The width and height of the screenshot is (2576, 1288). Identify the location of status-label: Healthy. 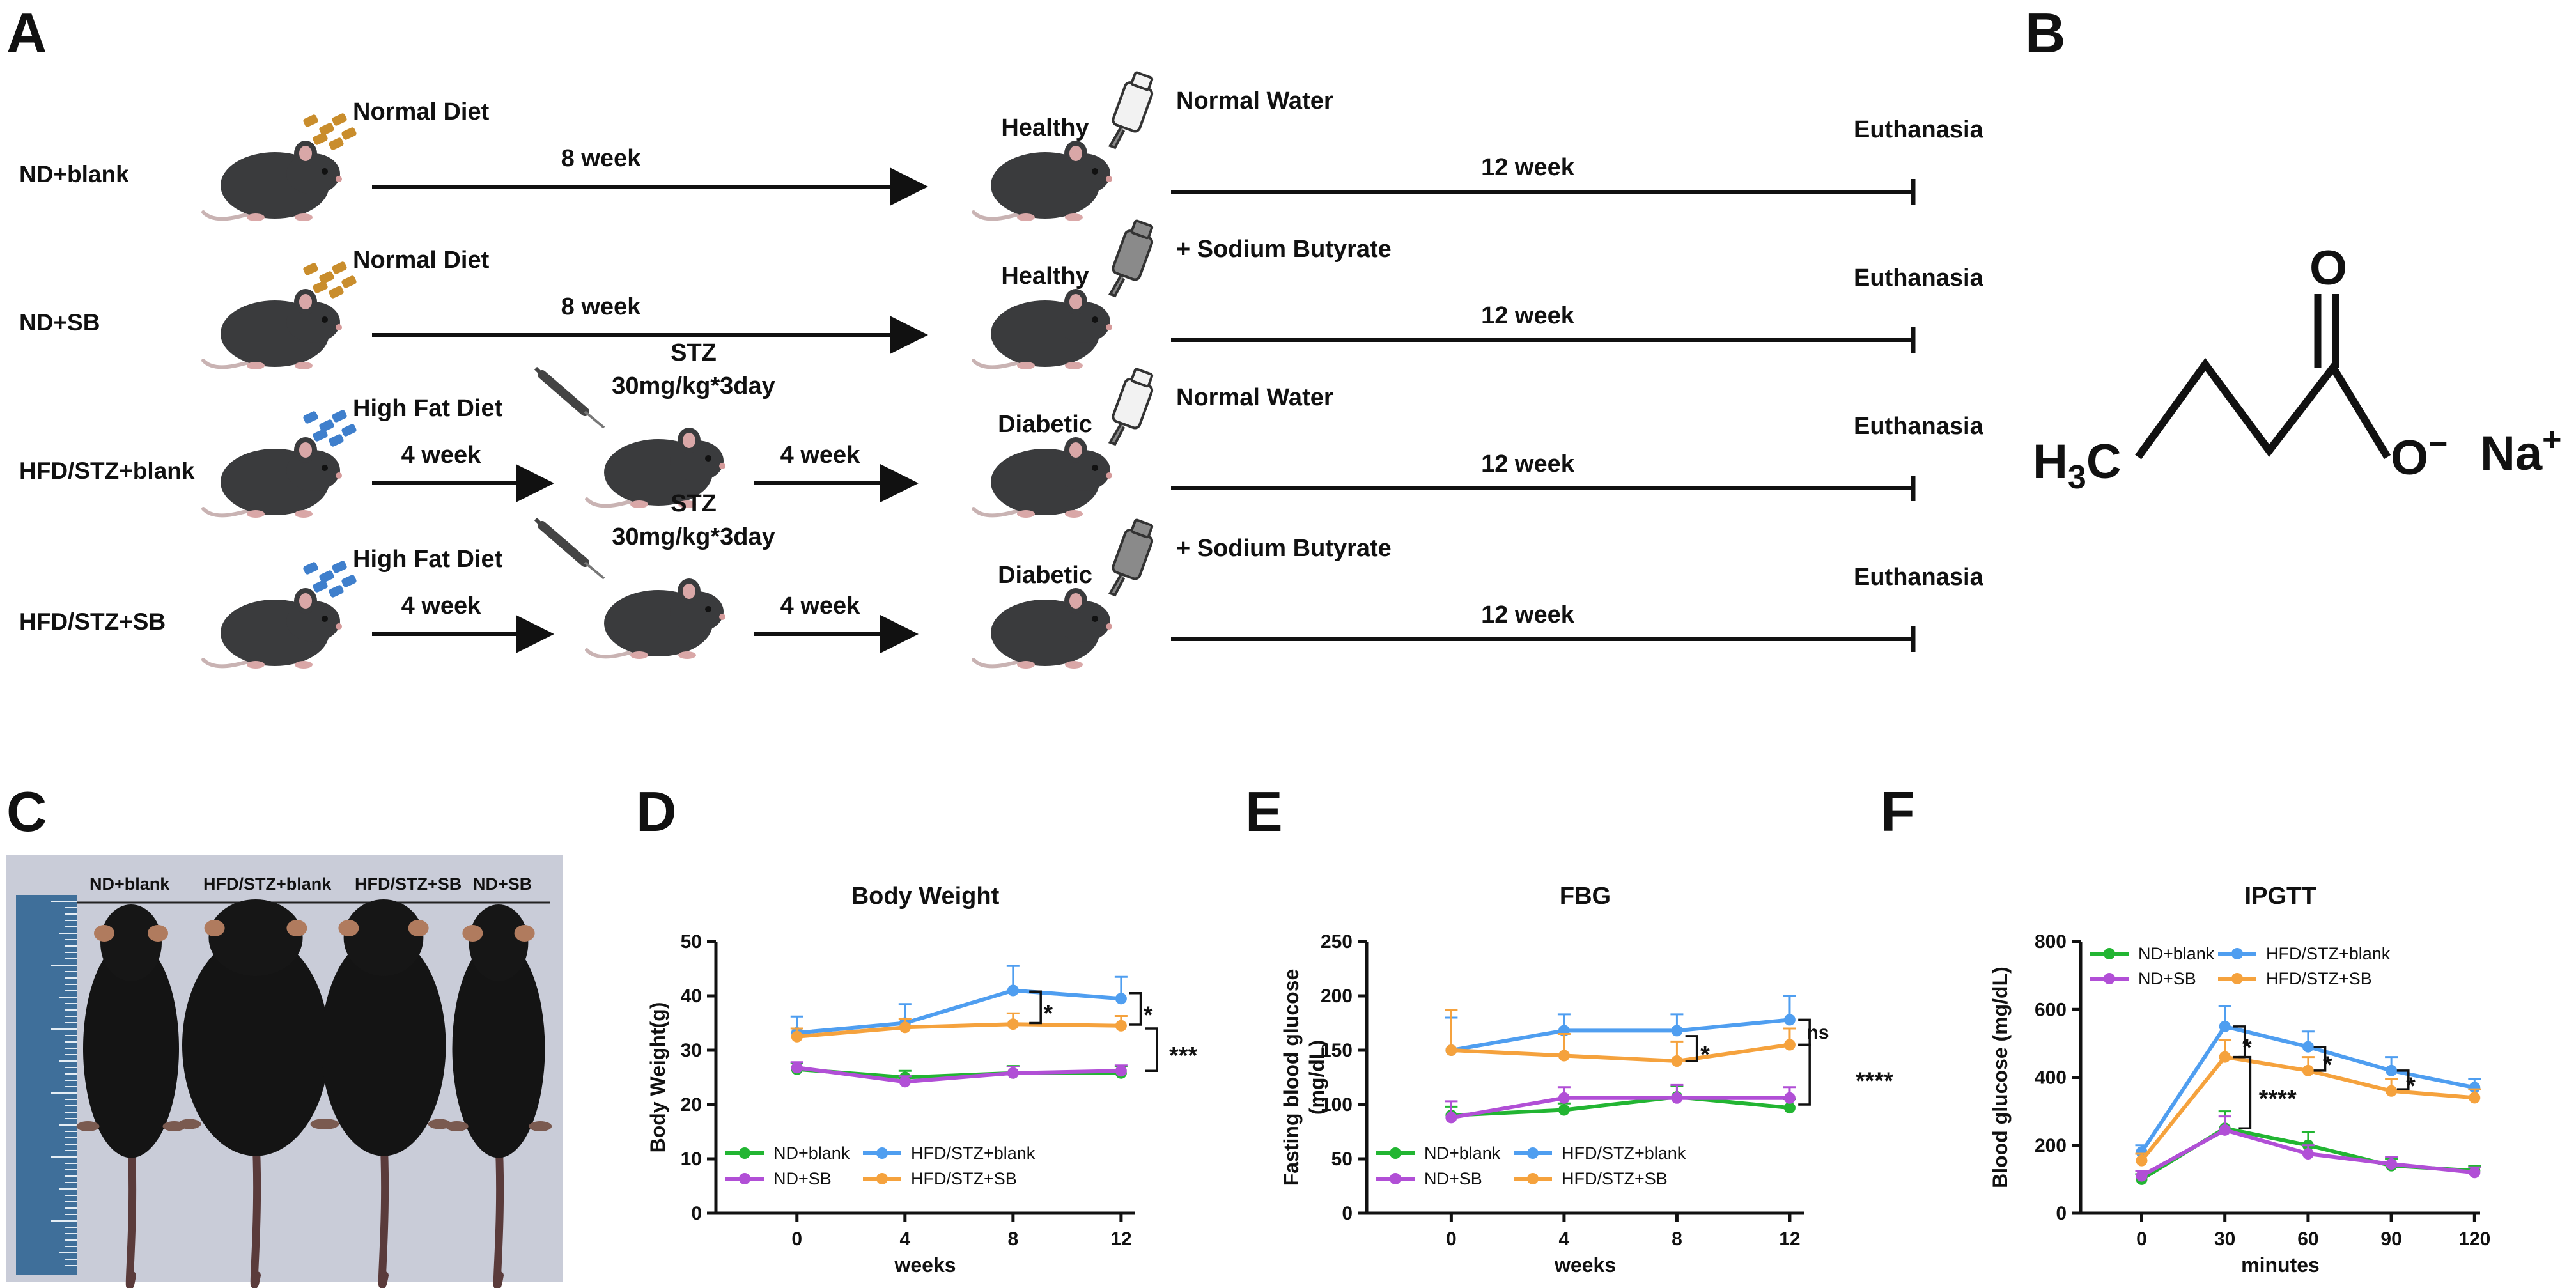
(1045, 127).